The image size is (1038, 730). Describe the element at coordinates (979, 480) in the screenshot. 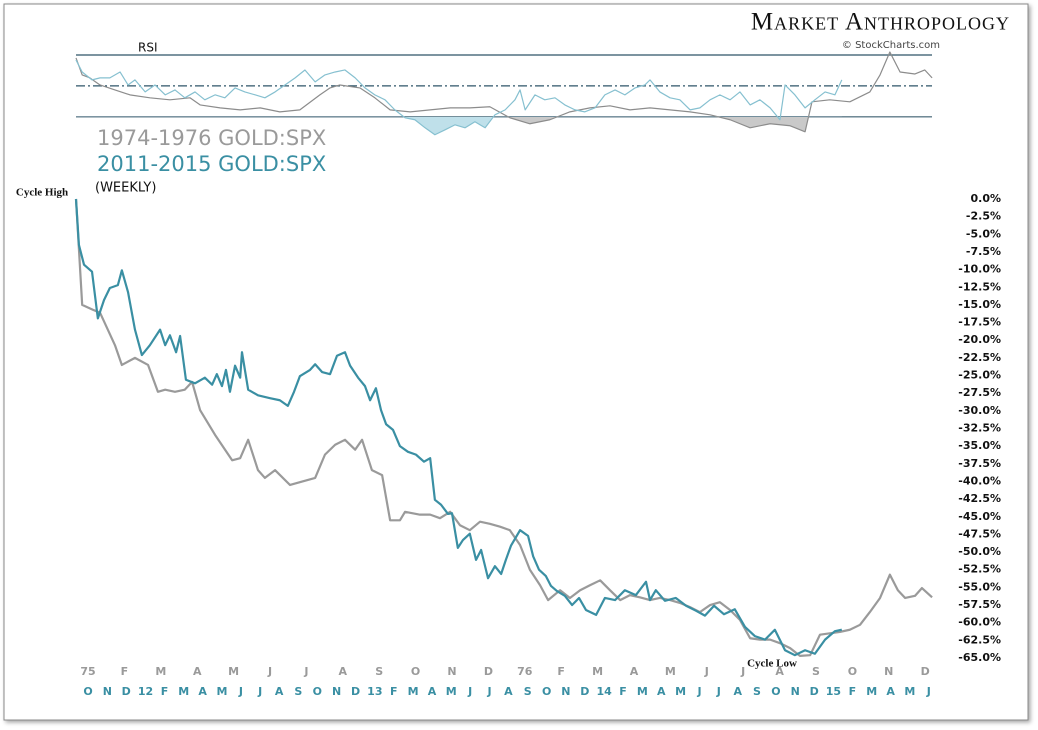

I see `y-tick-label: -40.0%` at that location.